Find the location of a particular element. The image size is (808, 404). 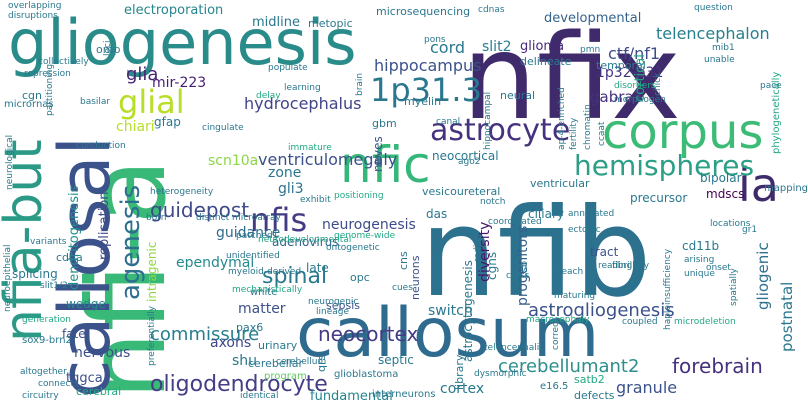

word-switch: switch is located at coordinates (450, 311).